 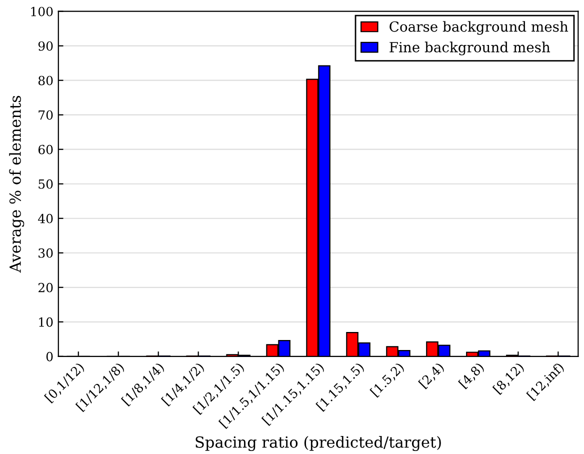 I want to click on y-tick-label: 70, so click(x=45, y=115).